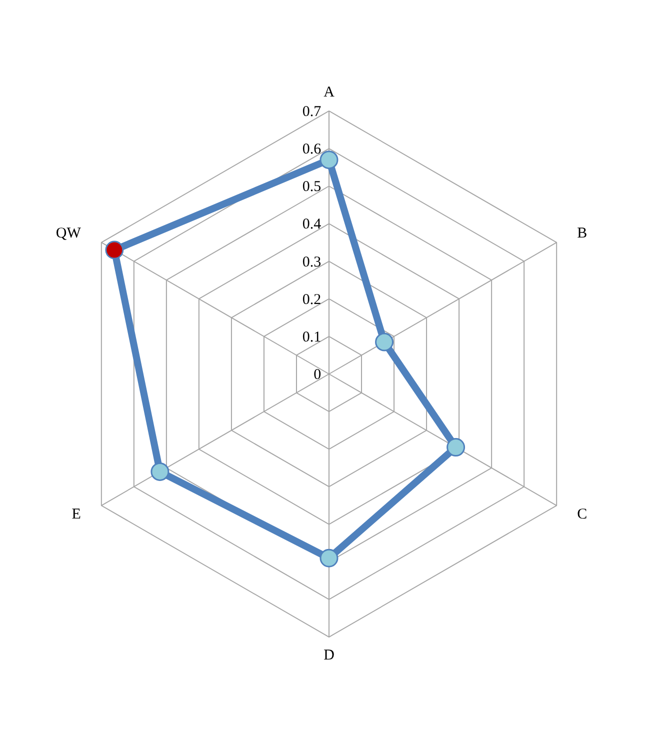 The height and width of the screenshot is (747, 657). What do you see at coordinates (582, 514) in the screenshot?
I see `spoke-label: C` at bounding box center [582, 514].